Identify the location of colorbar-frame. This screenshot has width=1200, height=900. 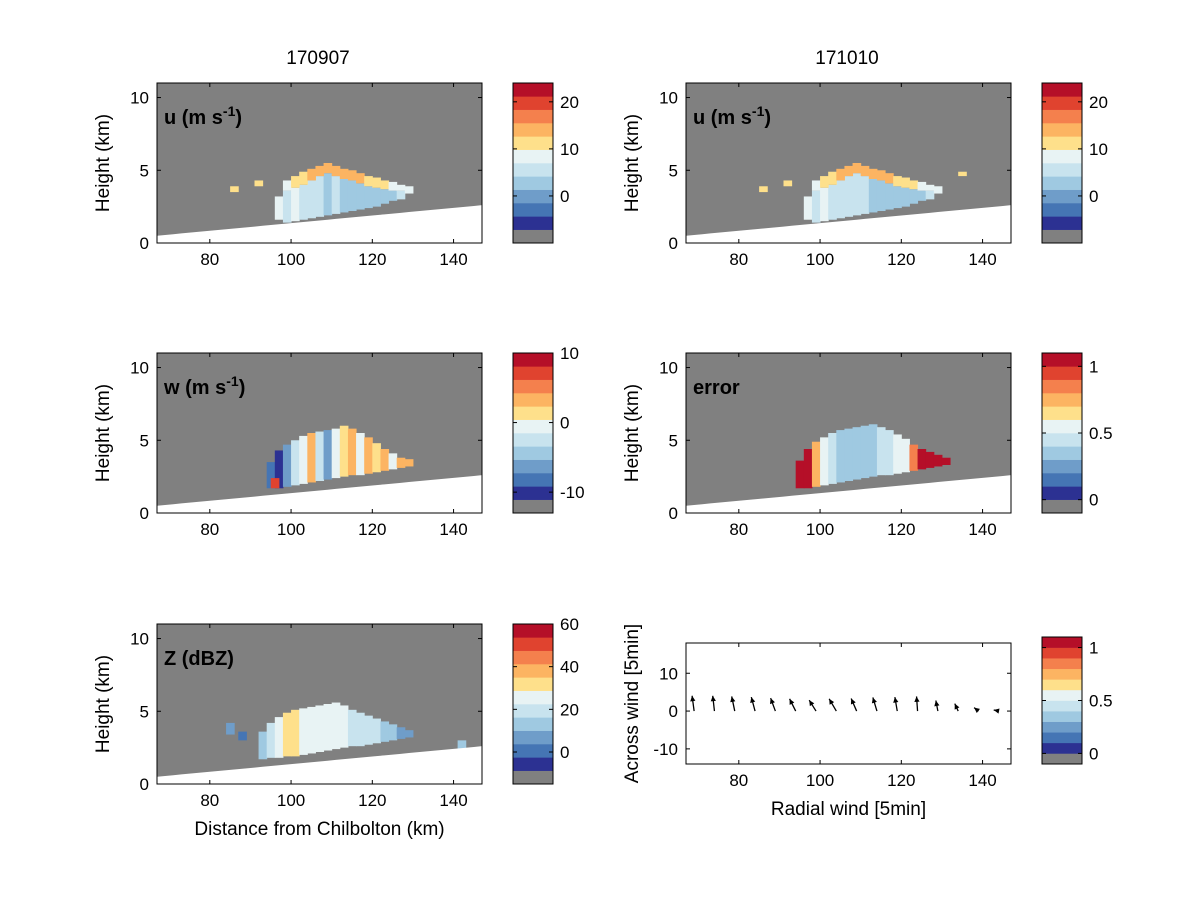
(533, 163).